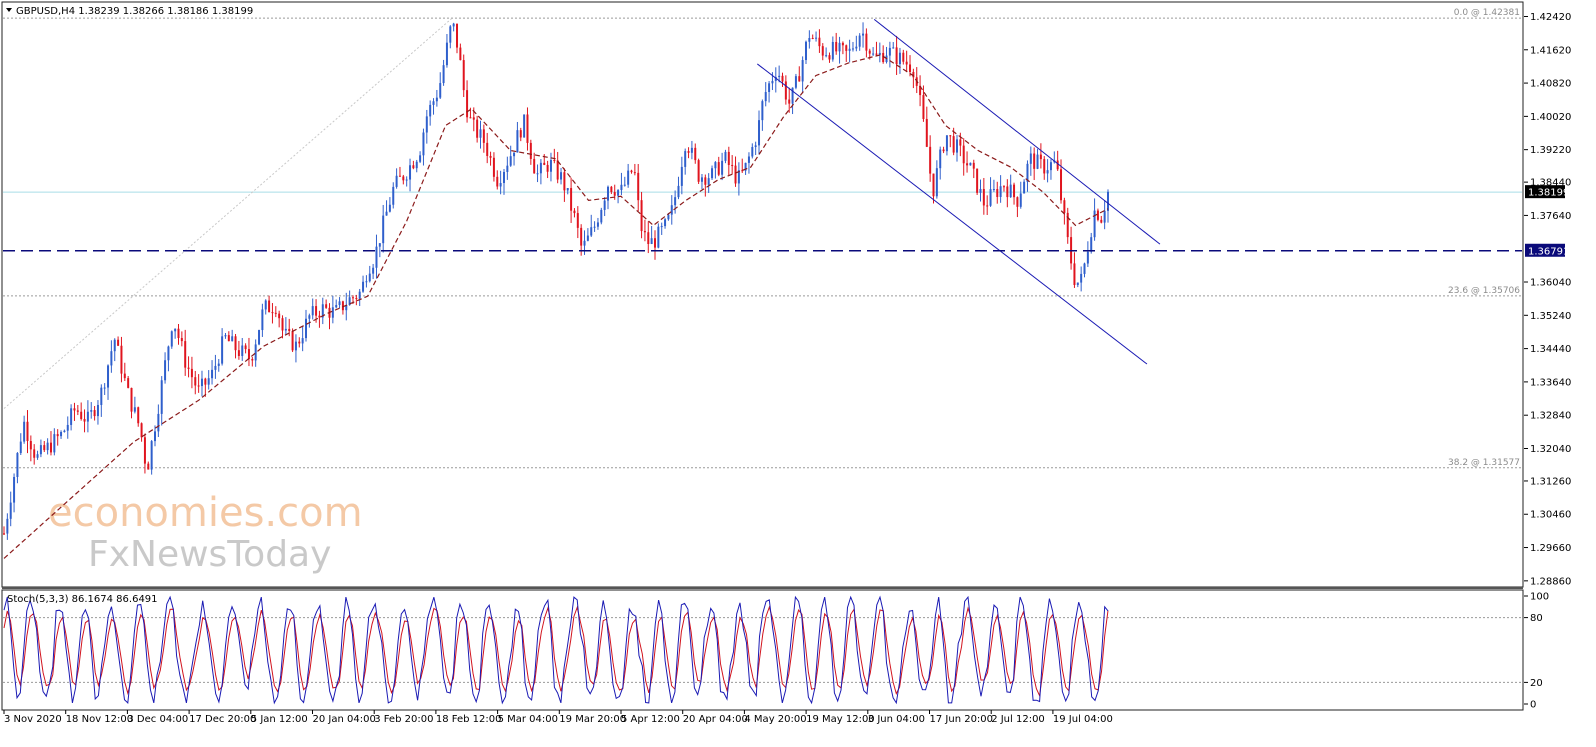 This screenshot has height=747, width=1596. What do you see at coordinates (1550, 316) in the screenshot?
I see `price-tick-label: 1.35240` at bounding box center [1550, 316].